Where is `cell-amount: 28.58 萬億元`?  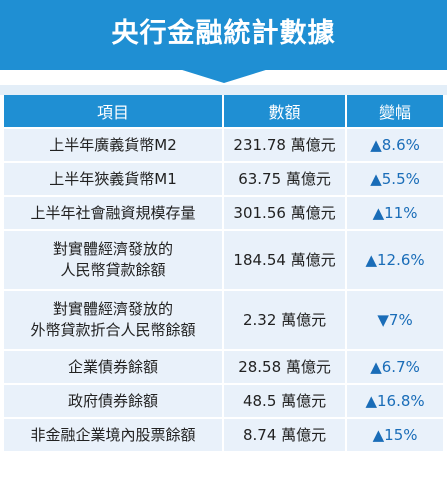
cell-amount: 28.58 萬億元 is located at coordinates (285, 367).